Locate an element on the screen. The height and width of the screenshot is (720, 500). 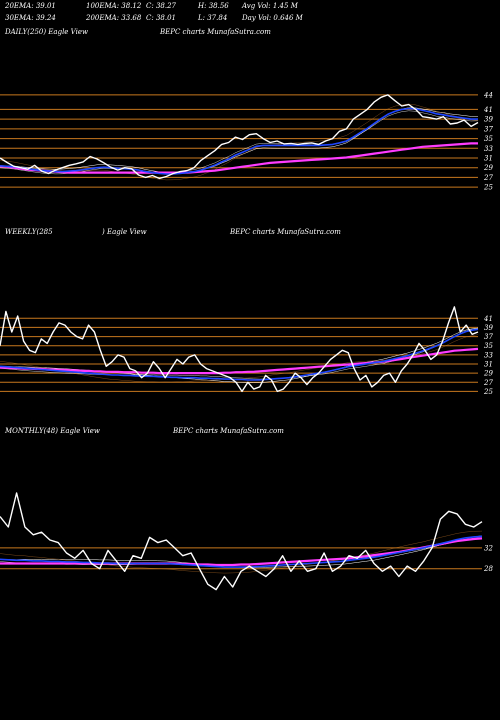
monthly-price-line is located at coordinates (241, 541).